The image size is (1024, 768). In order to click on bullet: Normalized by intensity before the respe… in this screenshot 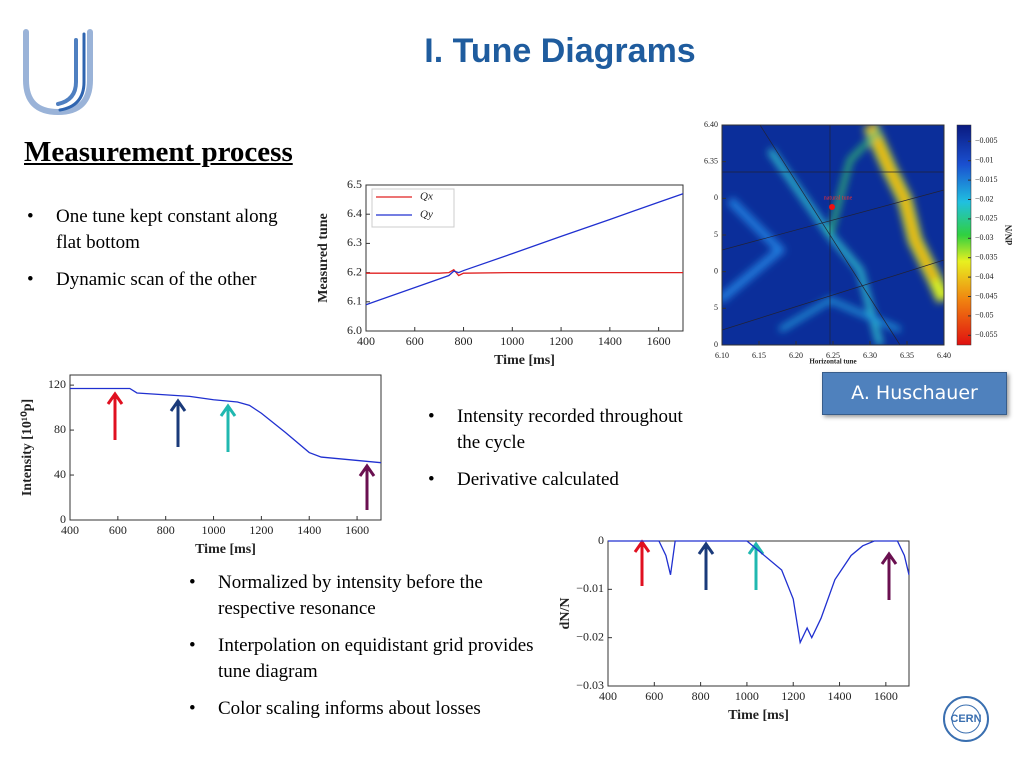, I will do `click(366, 596)`.